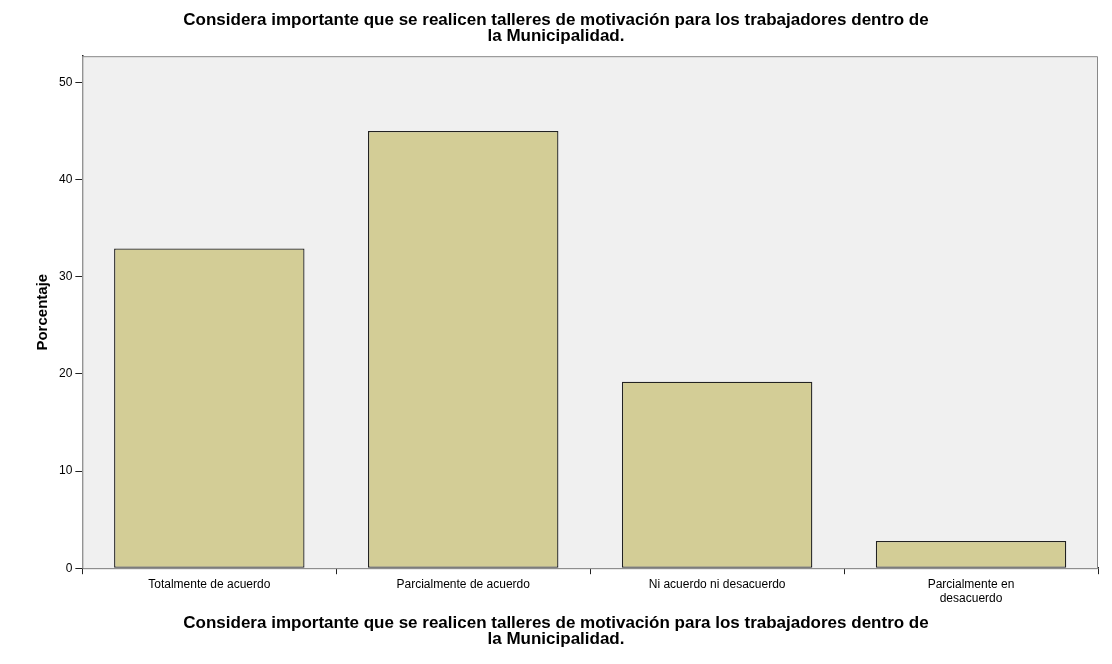 The width and height of the screenshot is (1112, 664). What do you see at coordinates (556, 630) in the screenshot?
I see `x-axis-title: Considera importante que se realicen talleres de motivación para los trabajadores dentro de la Municipalidad.` at bounding box center [556, 630].